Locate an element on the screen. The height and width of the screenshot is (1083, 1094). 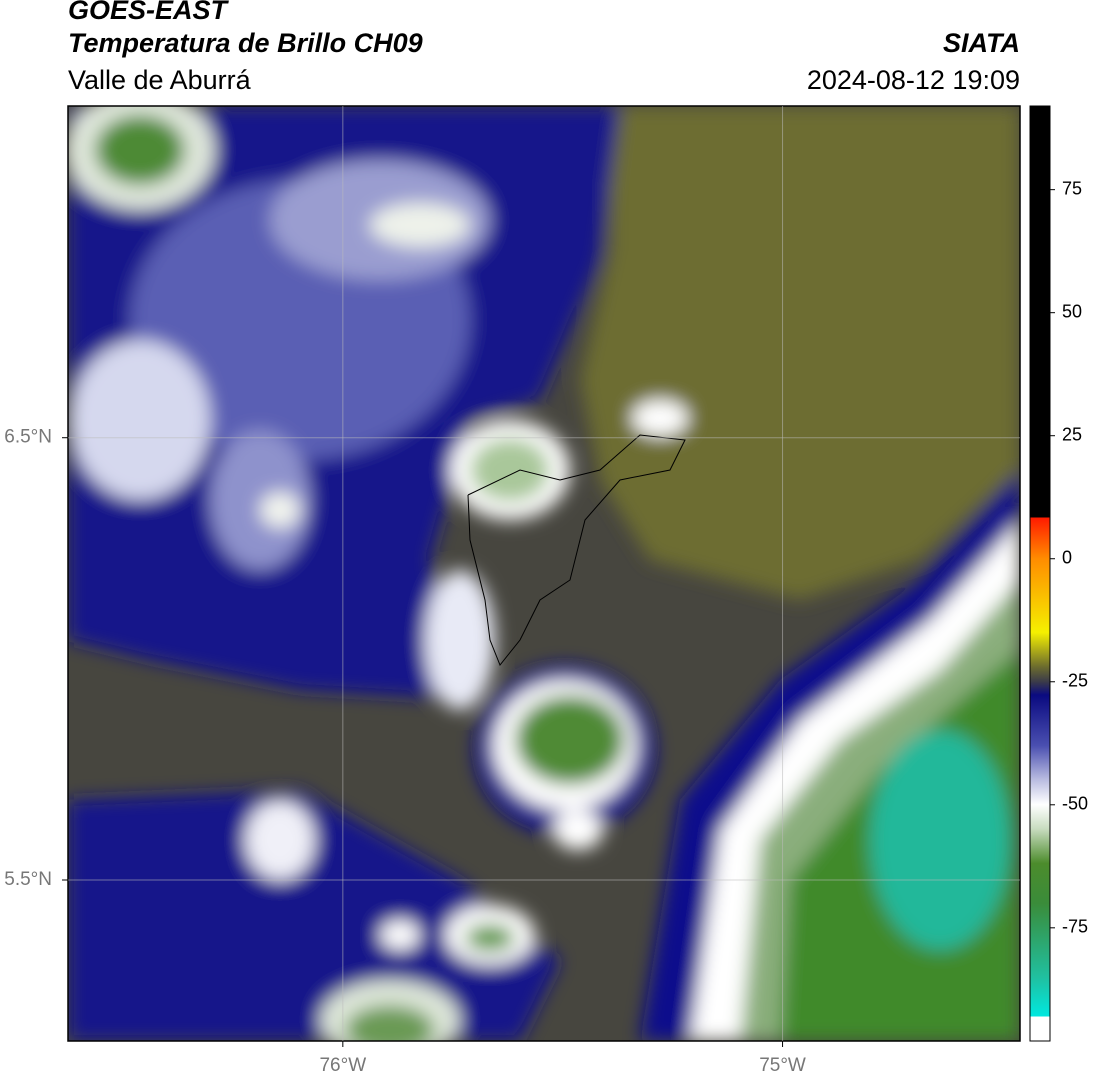
colorbar-tick-label: 25 is located at coordinates (1072, 434).